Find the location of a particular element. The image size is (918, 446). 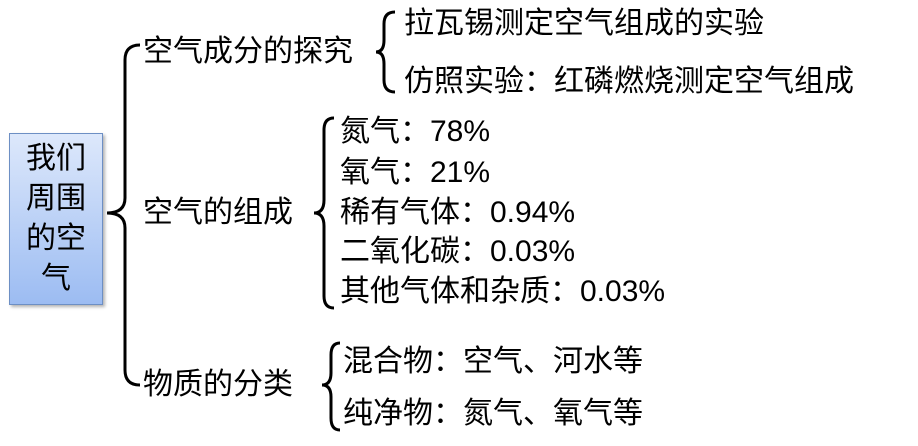

branch-classification: 物质的分类 is located at coordinates (218, 384).